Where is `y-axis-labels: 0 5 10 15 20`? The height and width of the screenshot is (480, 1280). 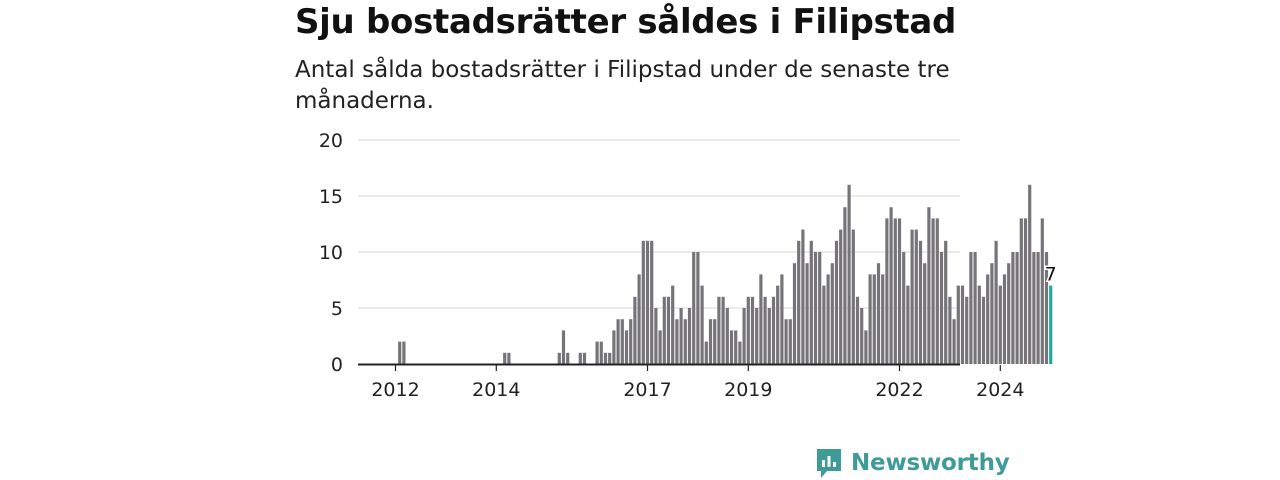
y-axis-labels: 0 5 10 15 20 is located at coordinates (331, 253).